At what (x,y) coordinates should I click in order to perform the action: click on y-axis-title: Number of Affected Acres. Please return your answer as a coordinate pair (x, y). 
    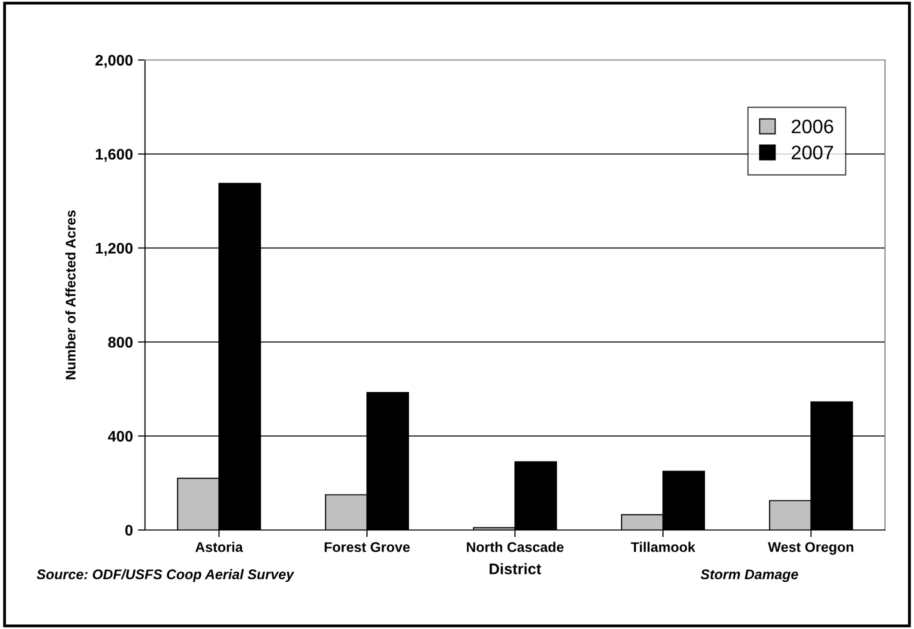
    Looking at the image, I should click on (70, 295).